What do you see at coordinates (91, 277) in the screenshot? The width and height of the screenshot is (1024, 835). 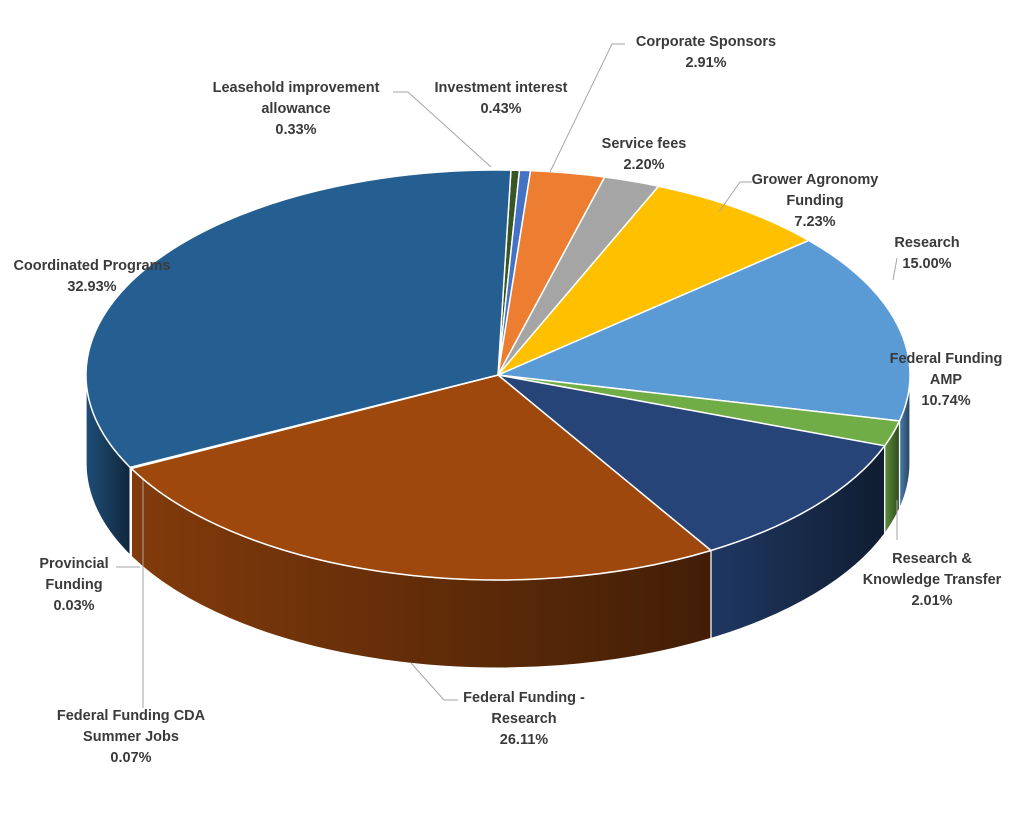 I see `data-label-coordinated-programs: Coordinated Programs 32.93%` at bounding box center [91, 277].